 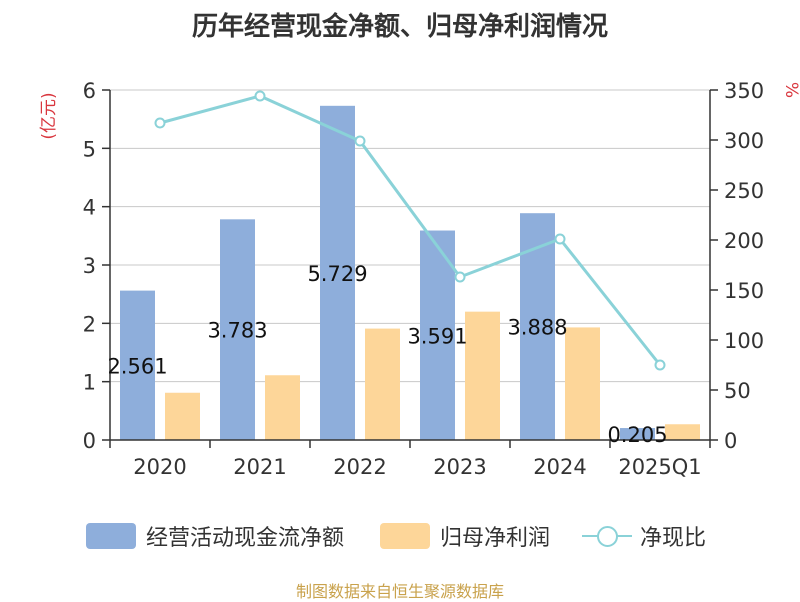 What do you see at coordinates (730, 441) in the screenshot?
I see `right-tick-label: 0` at bounding box center [730, 441].